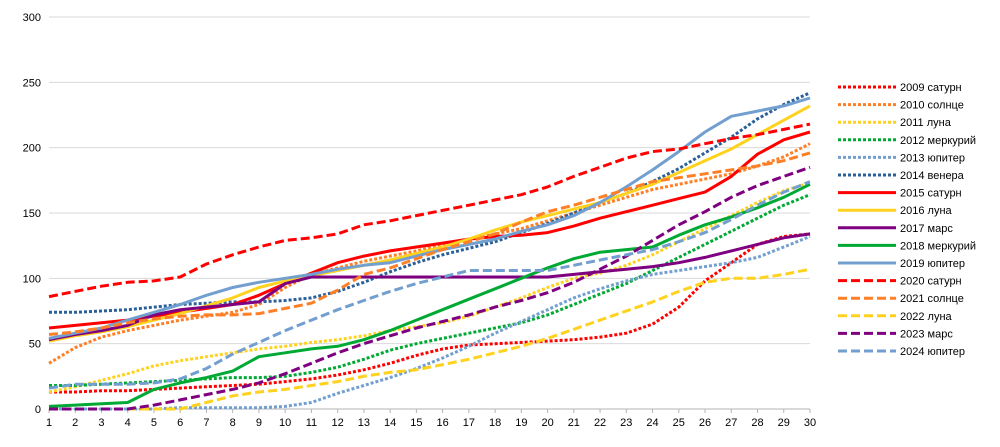 Image resolution: width=1000 pixels, height=447 pixels. What do you see at coordinates (931, 88) in the screenshot?
I see `legend-label: 2009 сатурн` at bounding box center [931, 88].